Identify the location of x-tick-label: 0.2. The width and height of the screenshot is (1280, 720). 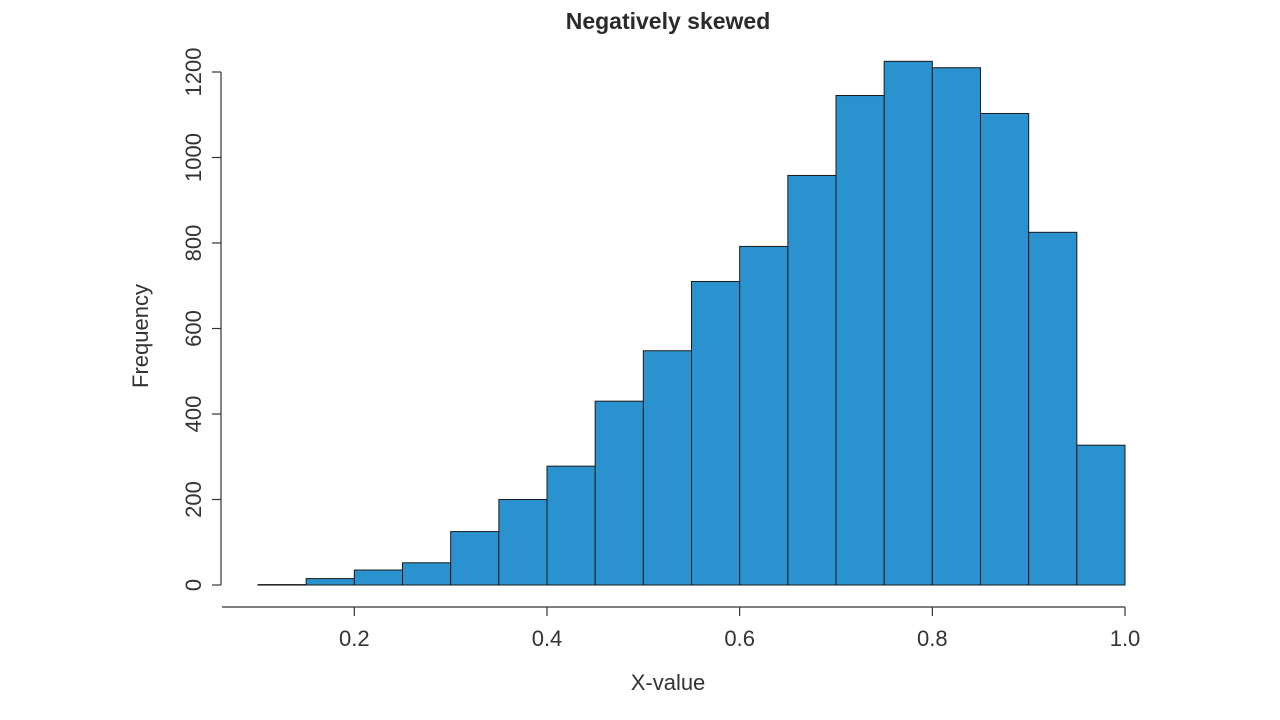
(354, 638).